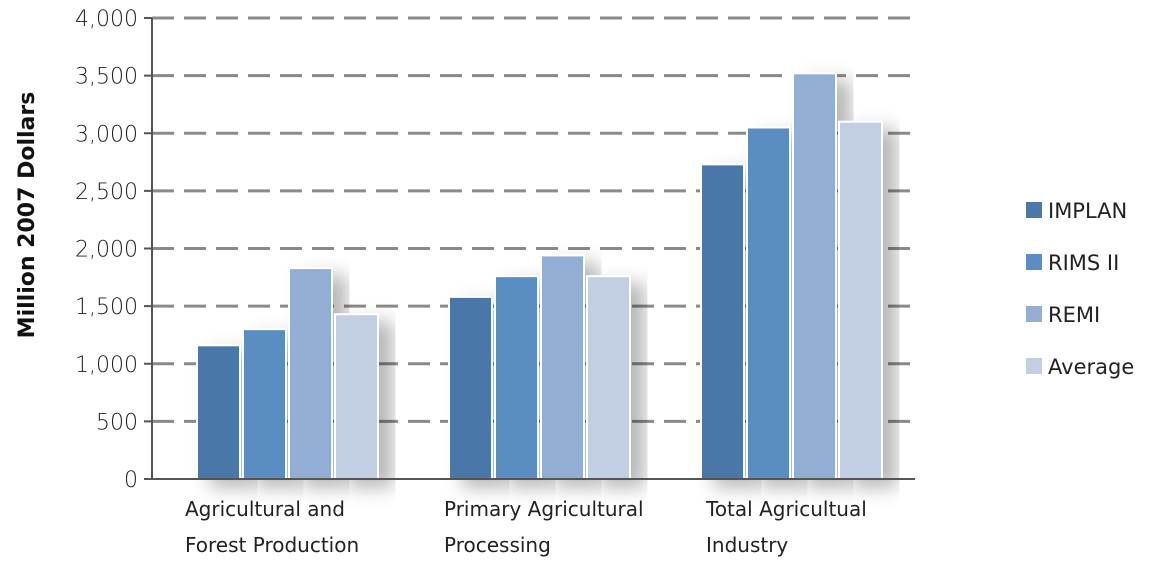 The image size is (1166, 568). What do you see at coordinates (106, 19) in the screenshot?
I see `y-tick-label: 4,000` at bounding box center [106, 19].